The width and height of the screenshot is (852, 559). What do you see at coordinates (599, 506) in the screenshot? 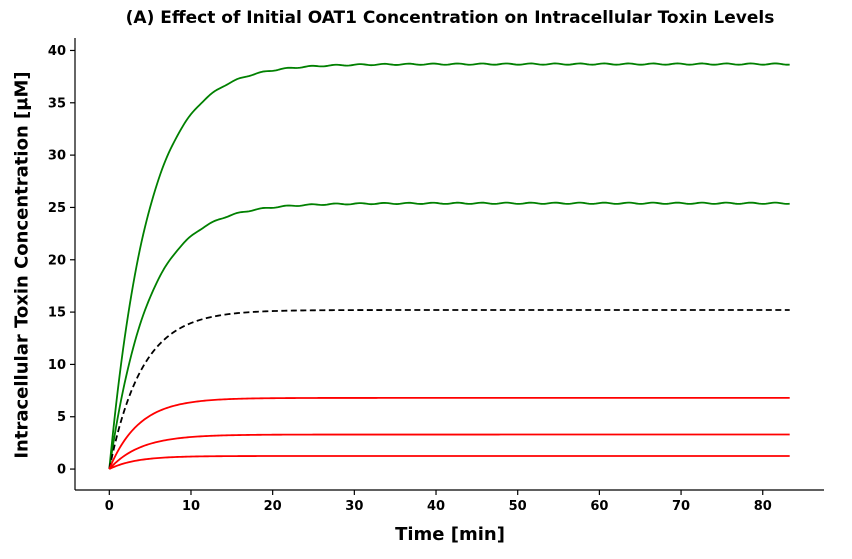
I see `x-tick-label: 60` at bounding box center [599, 506].